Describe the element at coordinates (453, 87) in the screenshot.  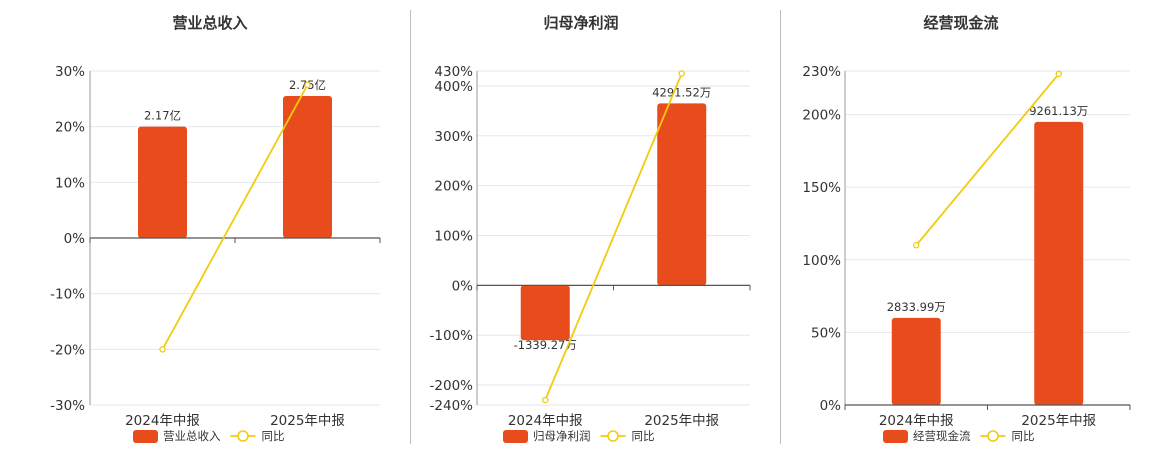
I see `y-tick-label: 400%` at that location.